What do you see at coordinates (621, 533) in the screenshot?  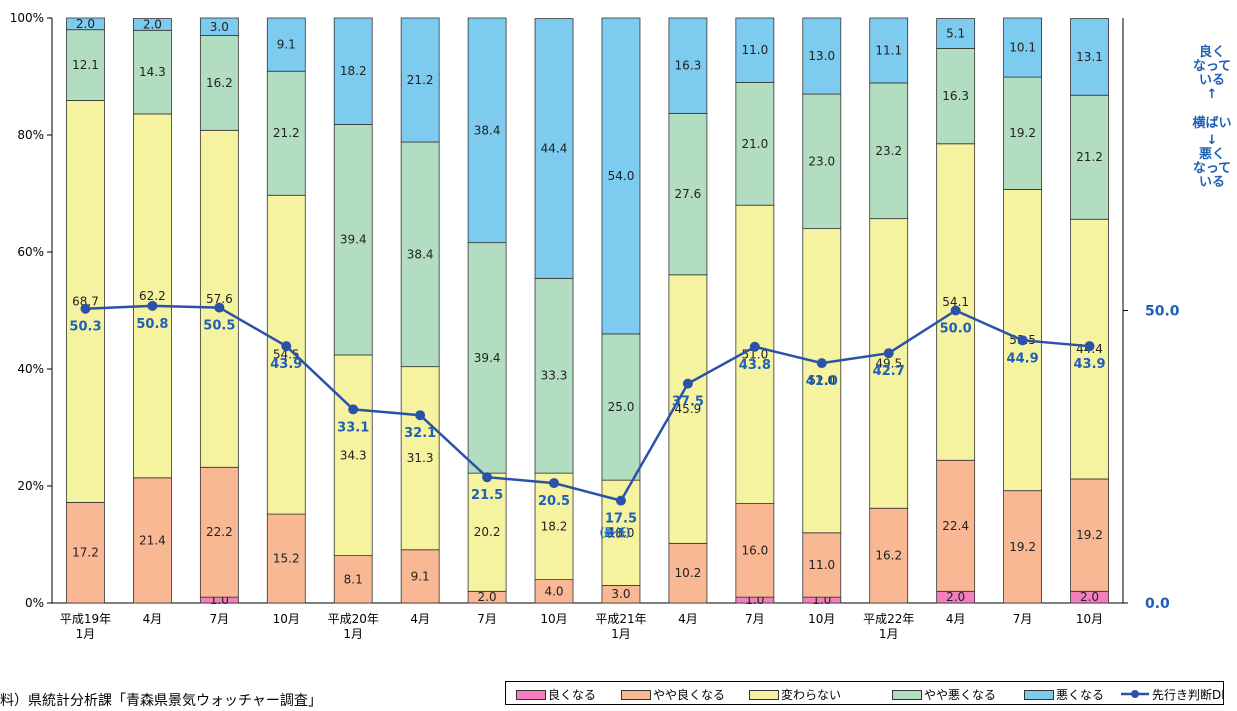 I see `data-label: 18.0` at bounding box center [621, 533].